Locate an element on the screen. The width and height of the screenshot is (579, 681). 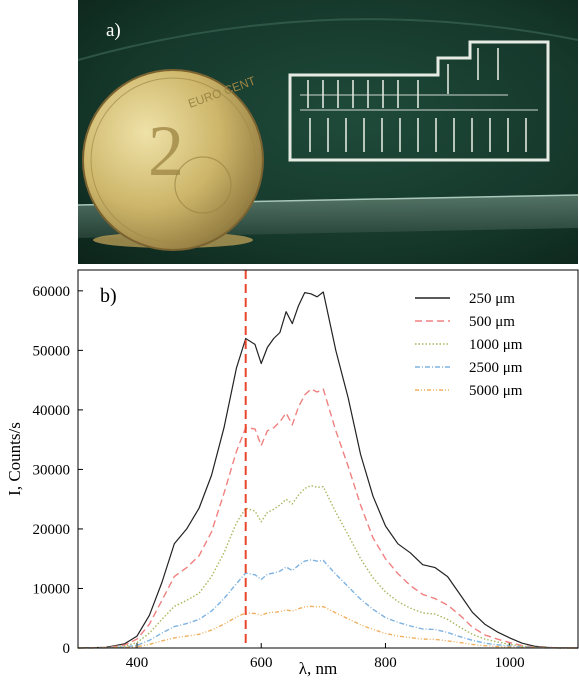
legend-label: 250 μm is located at coordinates (492, 299).